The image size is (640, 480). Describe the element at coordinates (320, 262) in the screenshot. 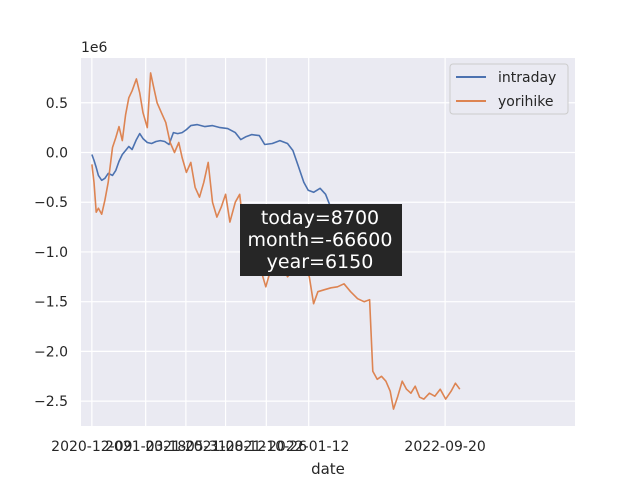

I see `annotation-line-year: year=6150` at that location.